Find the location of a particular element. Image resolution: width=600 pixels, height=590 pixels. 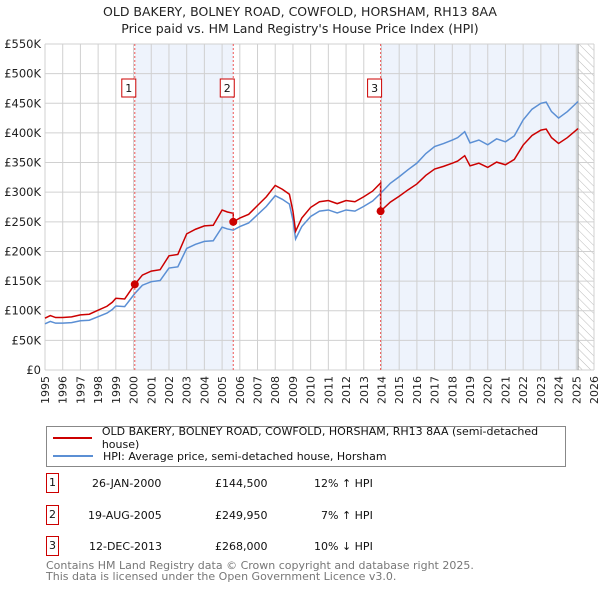

x-tick-label: 2026 is located at coordinates (594, 390).